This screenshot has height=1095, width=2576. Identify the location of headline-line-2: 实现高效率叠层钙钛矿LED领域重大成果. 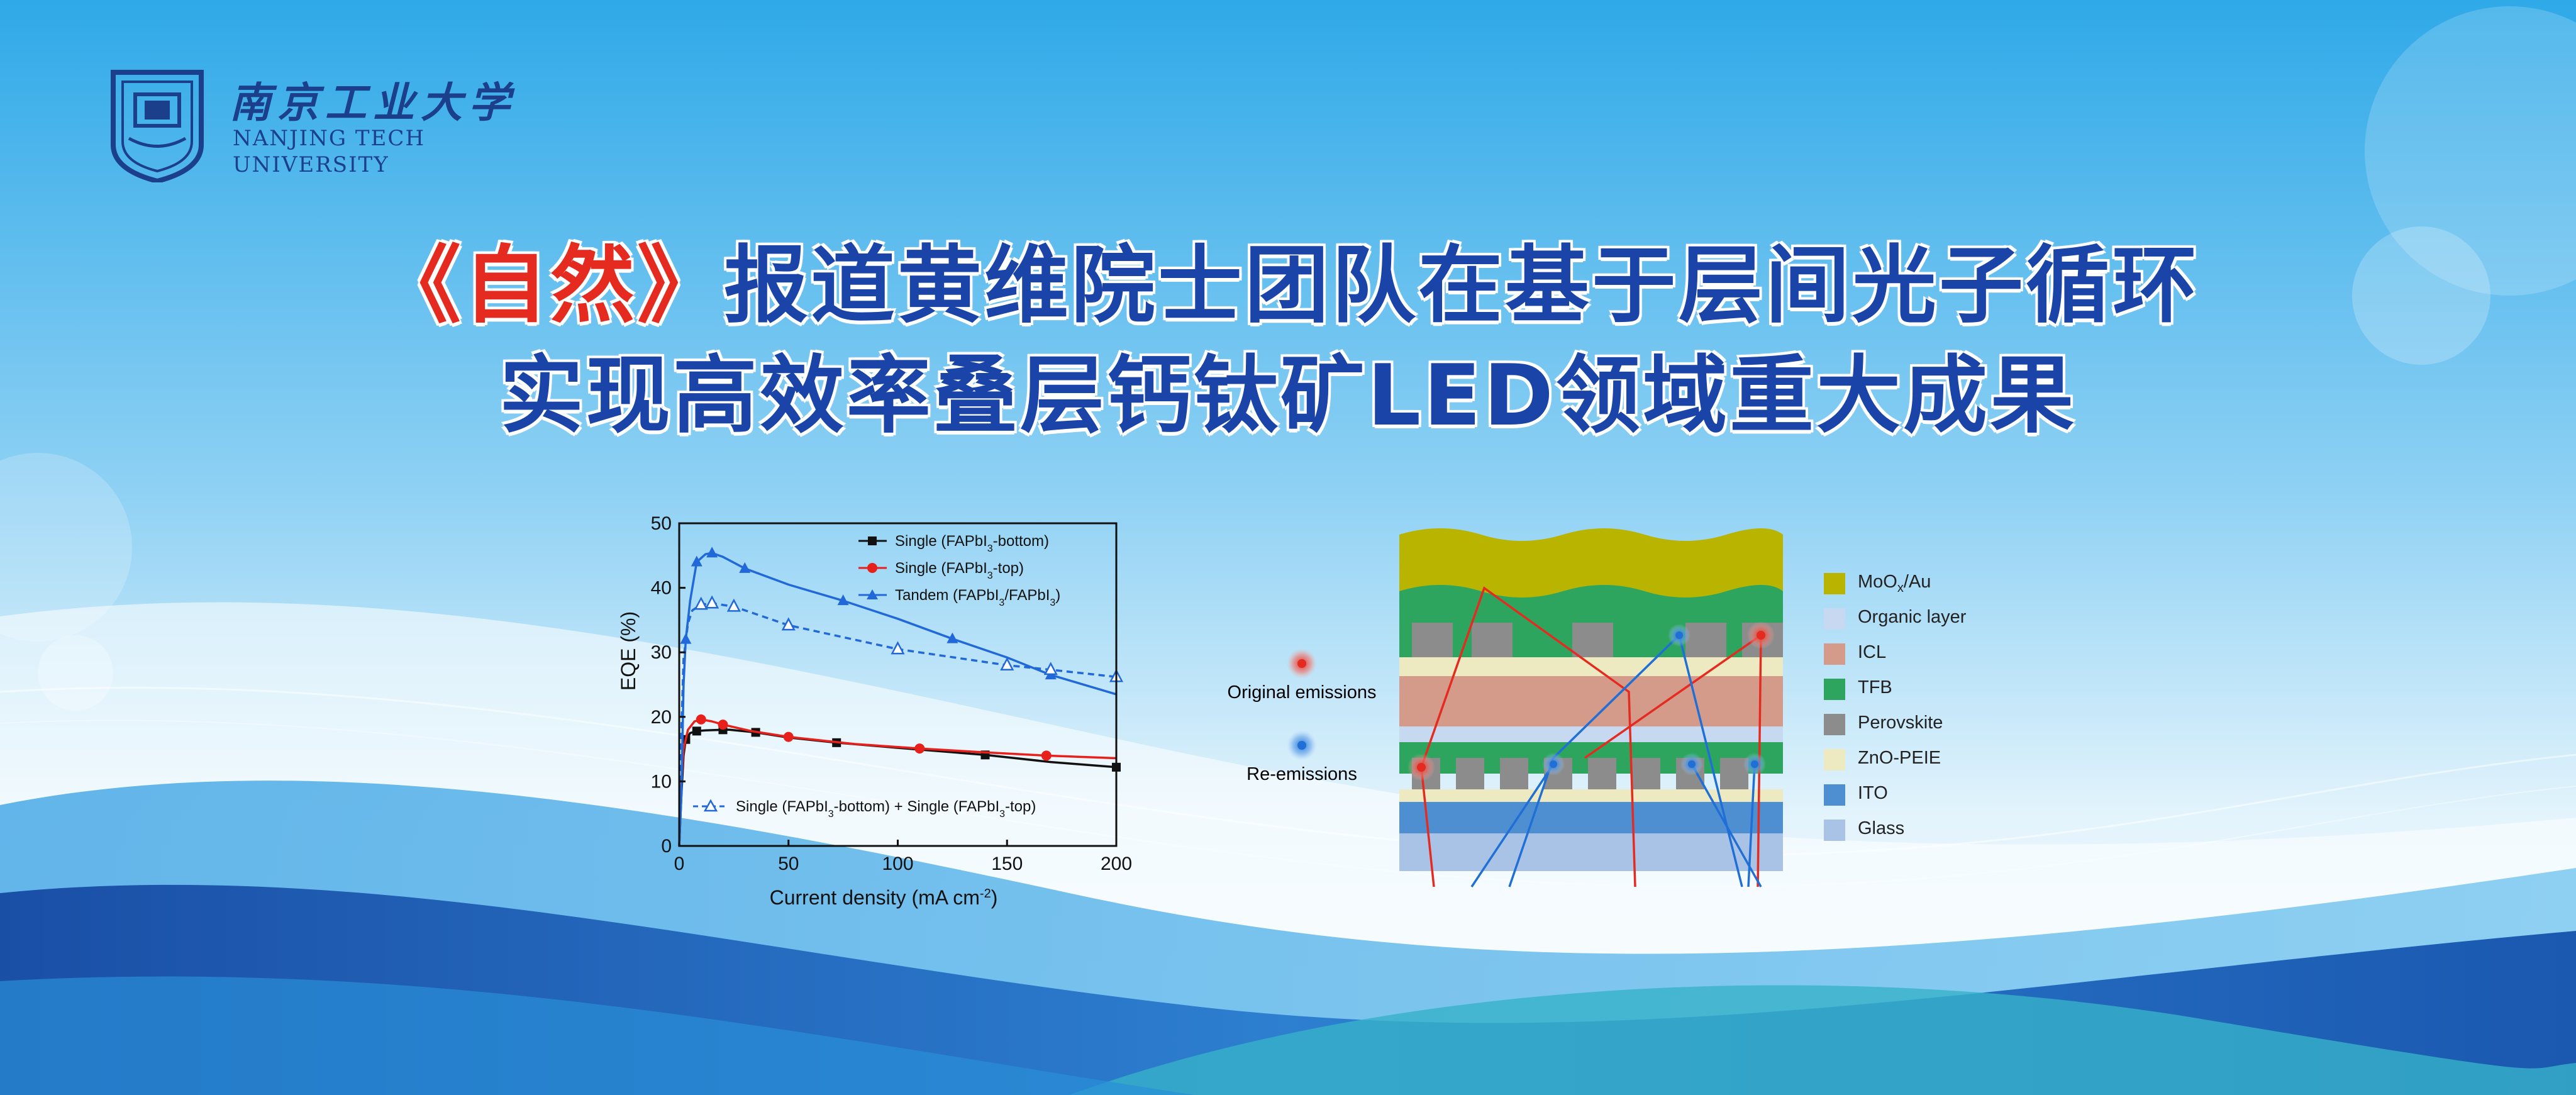
(1288, 396).